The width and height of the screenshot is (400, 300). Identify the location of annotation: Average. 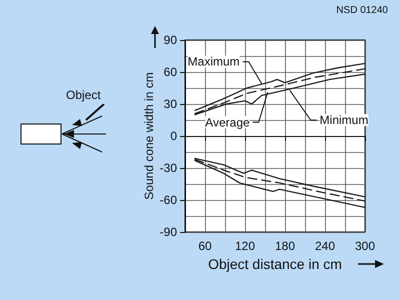
(227, 122).